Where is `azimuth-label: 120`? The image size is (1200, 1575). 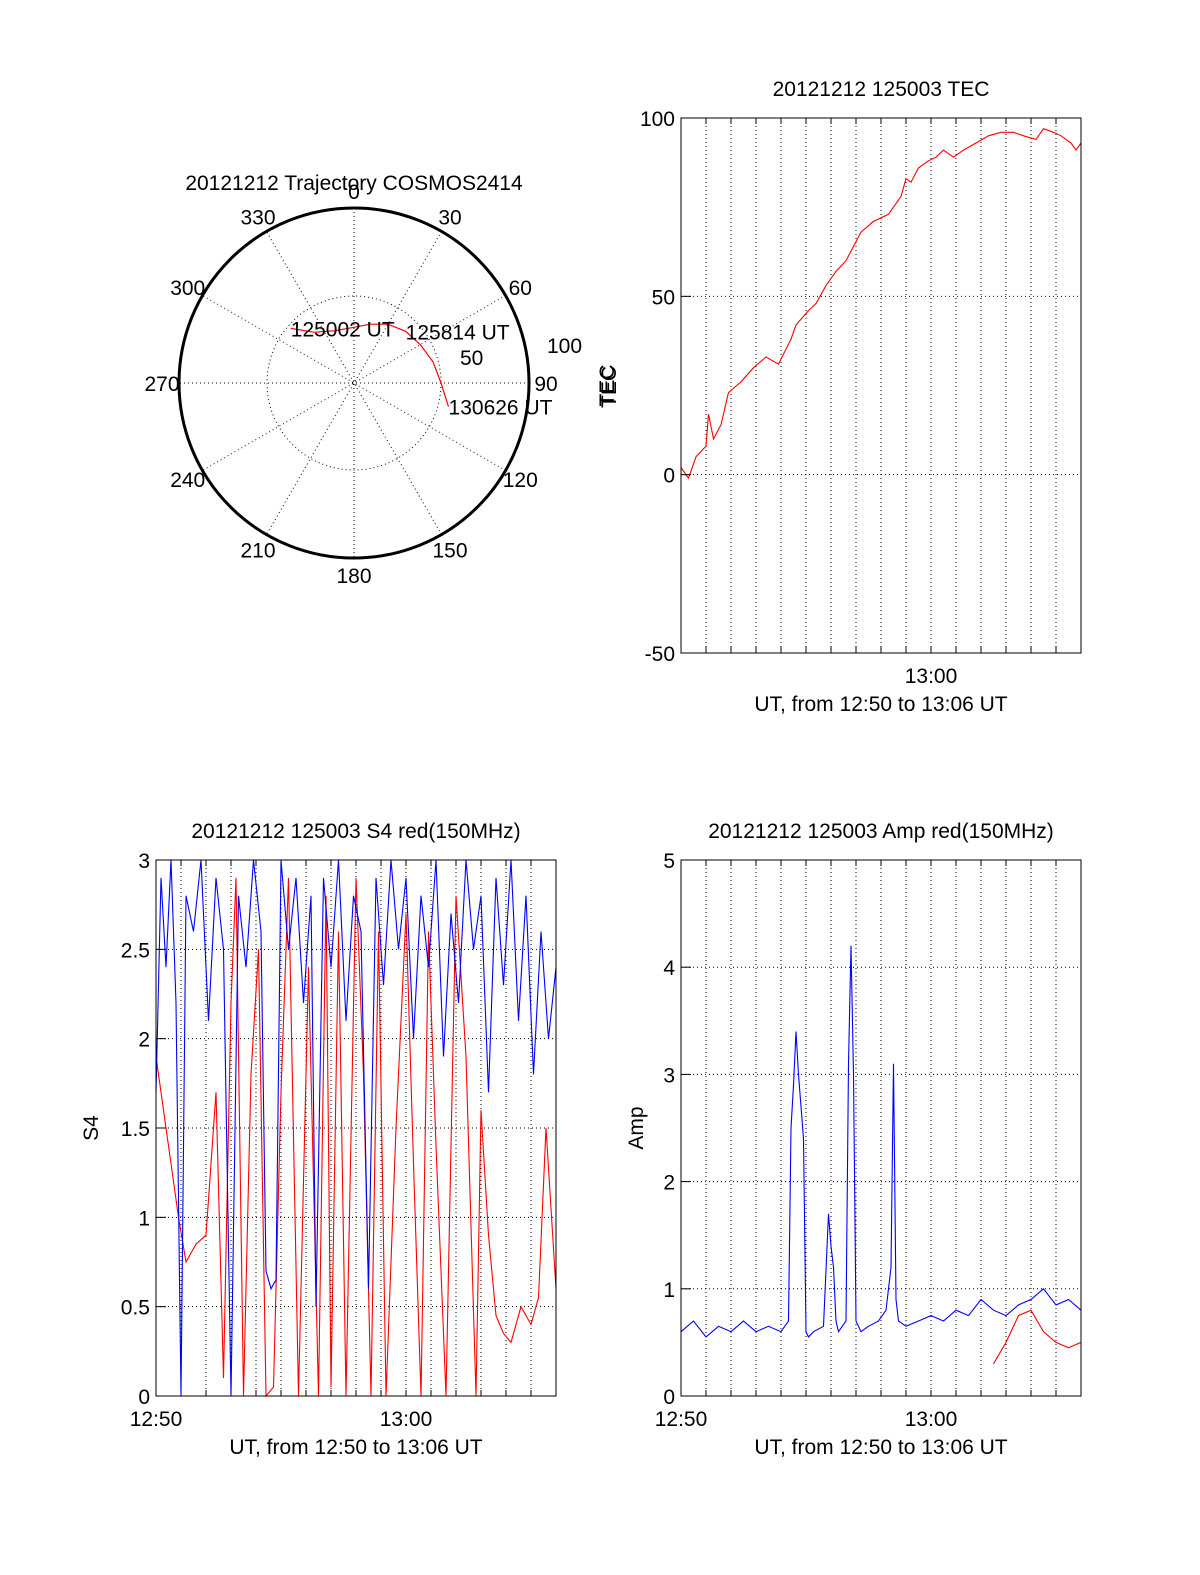 azimuth-label: 120 is located at coordinates (520, 480).